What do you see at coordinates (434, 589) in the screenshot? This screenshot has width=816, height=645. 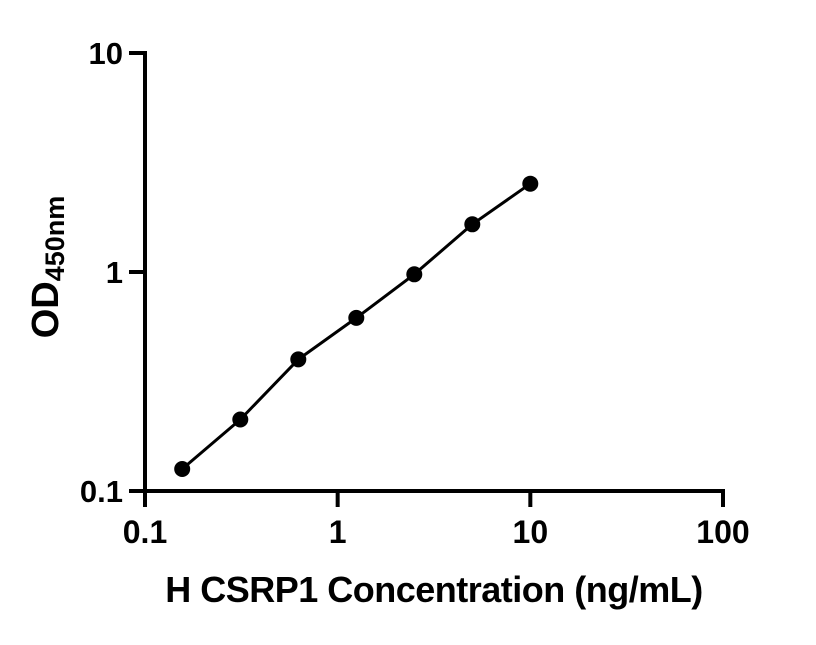 I see `x-axis-title: H CSRP1 Concentration (ng/mL)` at bounding box center [434, 589].